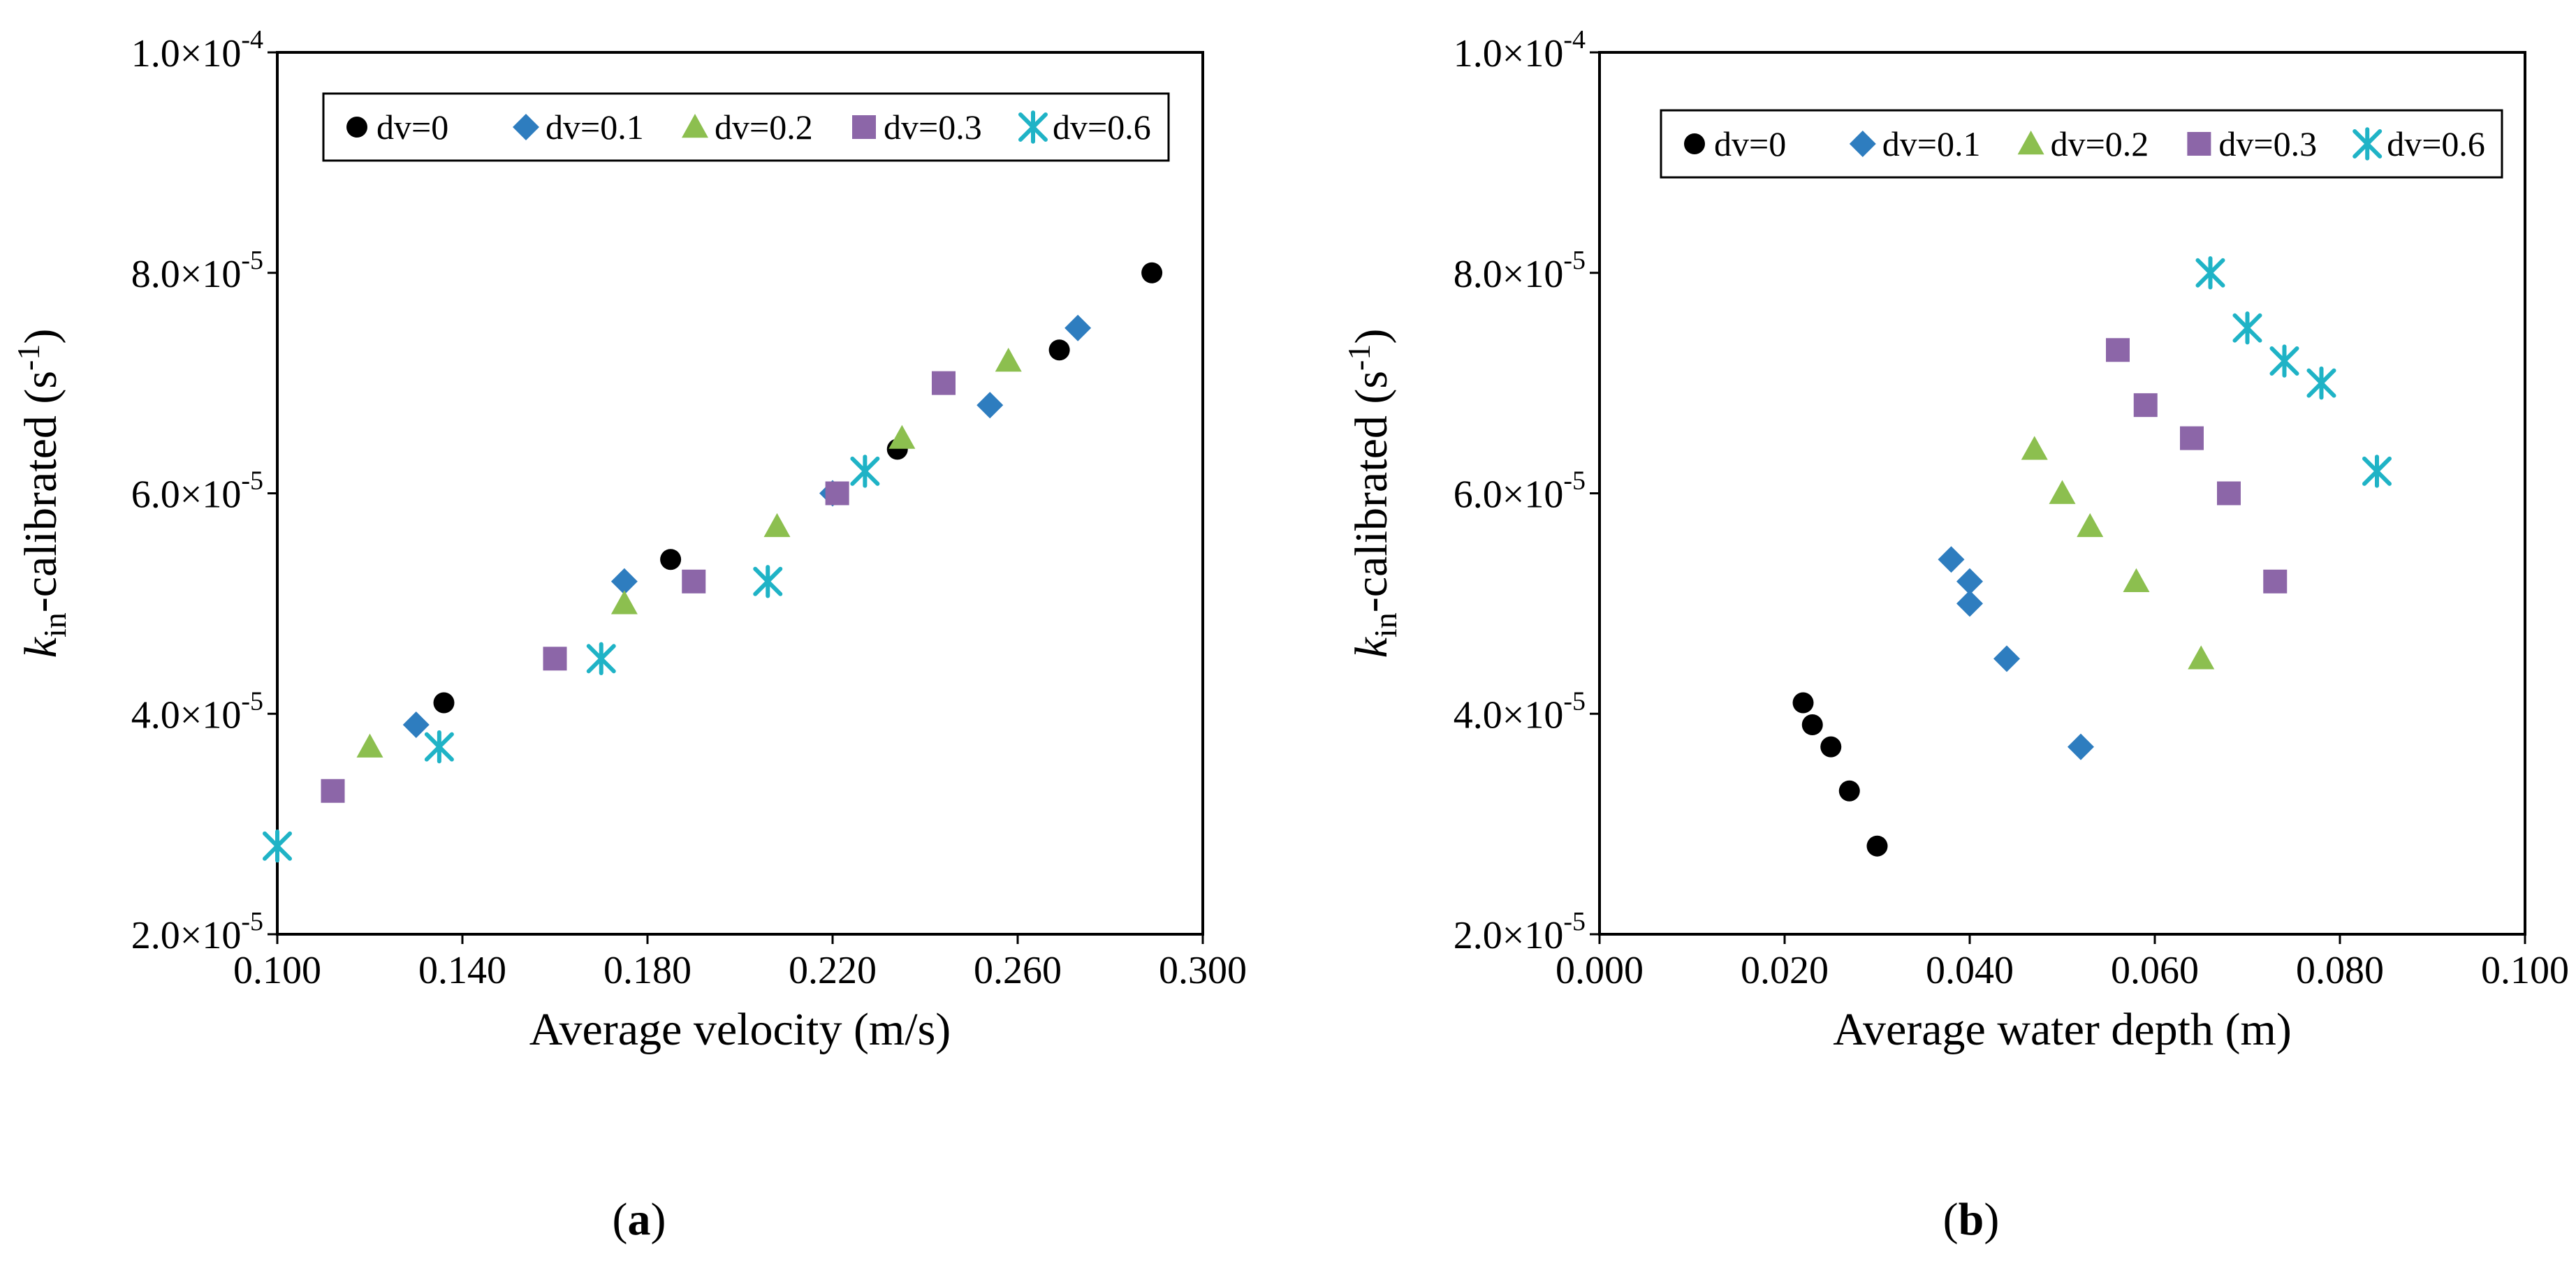  Describe the element at coordinates (2155, 970) in the screenshot. I see `x-tick-label: 0.060` at that location.